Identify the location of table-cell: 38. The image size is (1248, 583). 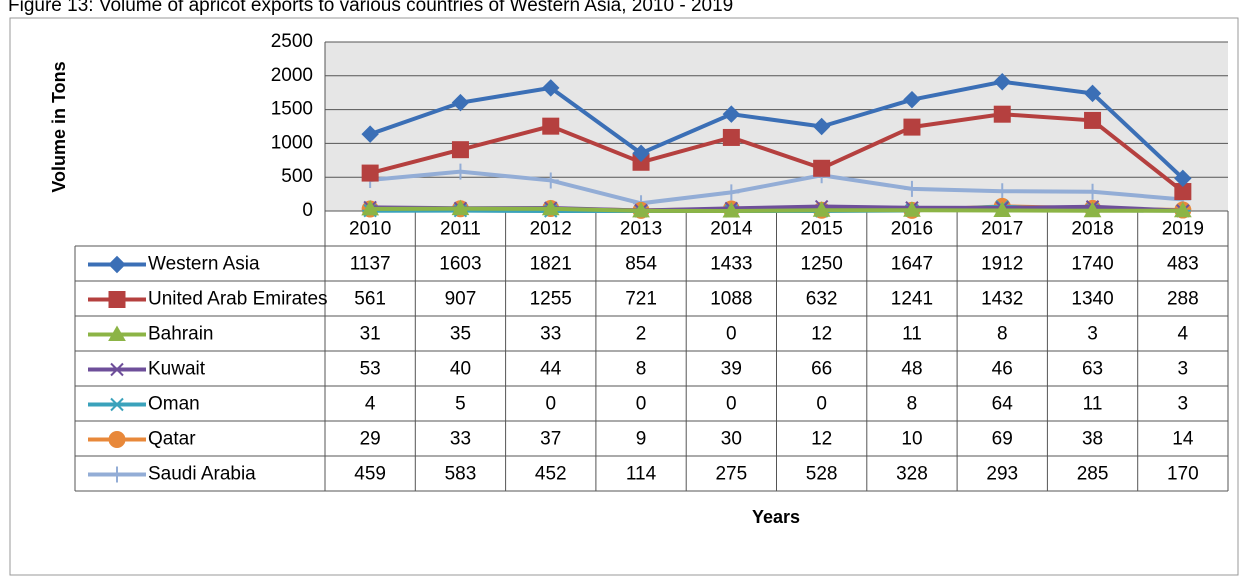
(1092, 439).